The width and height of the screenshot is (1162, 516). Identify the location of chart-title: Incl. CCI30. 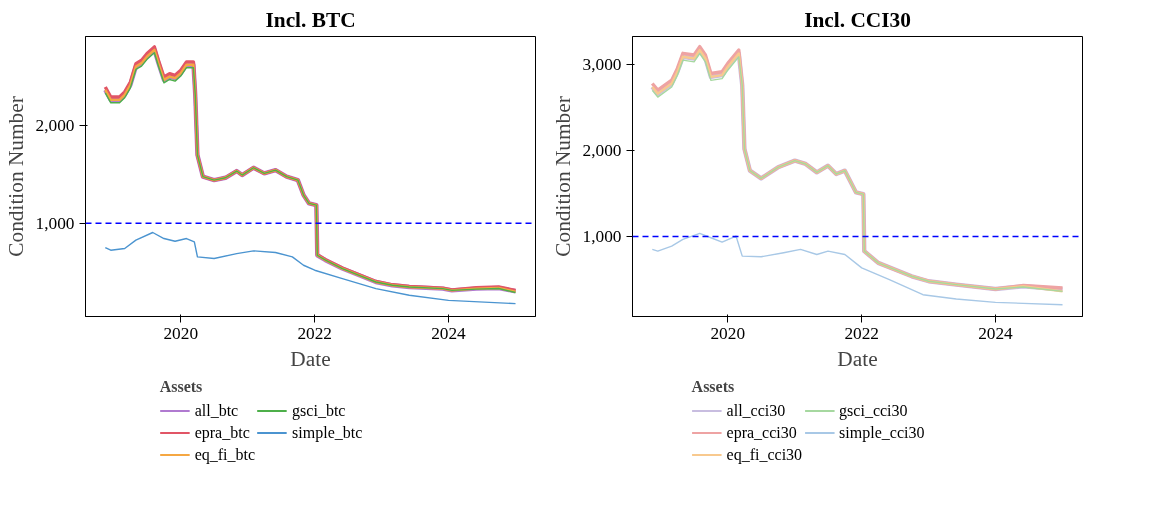
(857, 19).